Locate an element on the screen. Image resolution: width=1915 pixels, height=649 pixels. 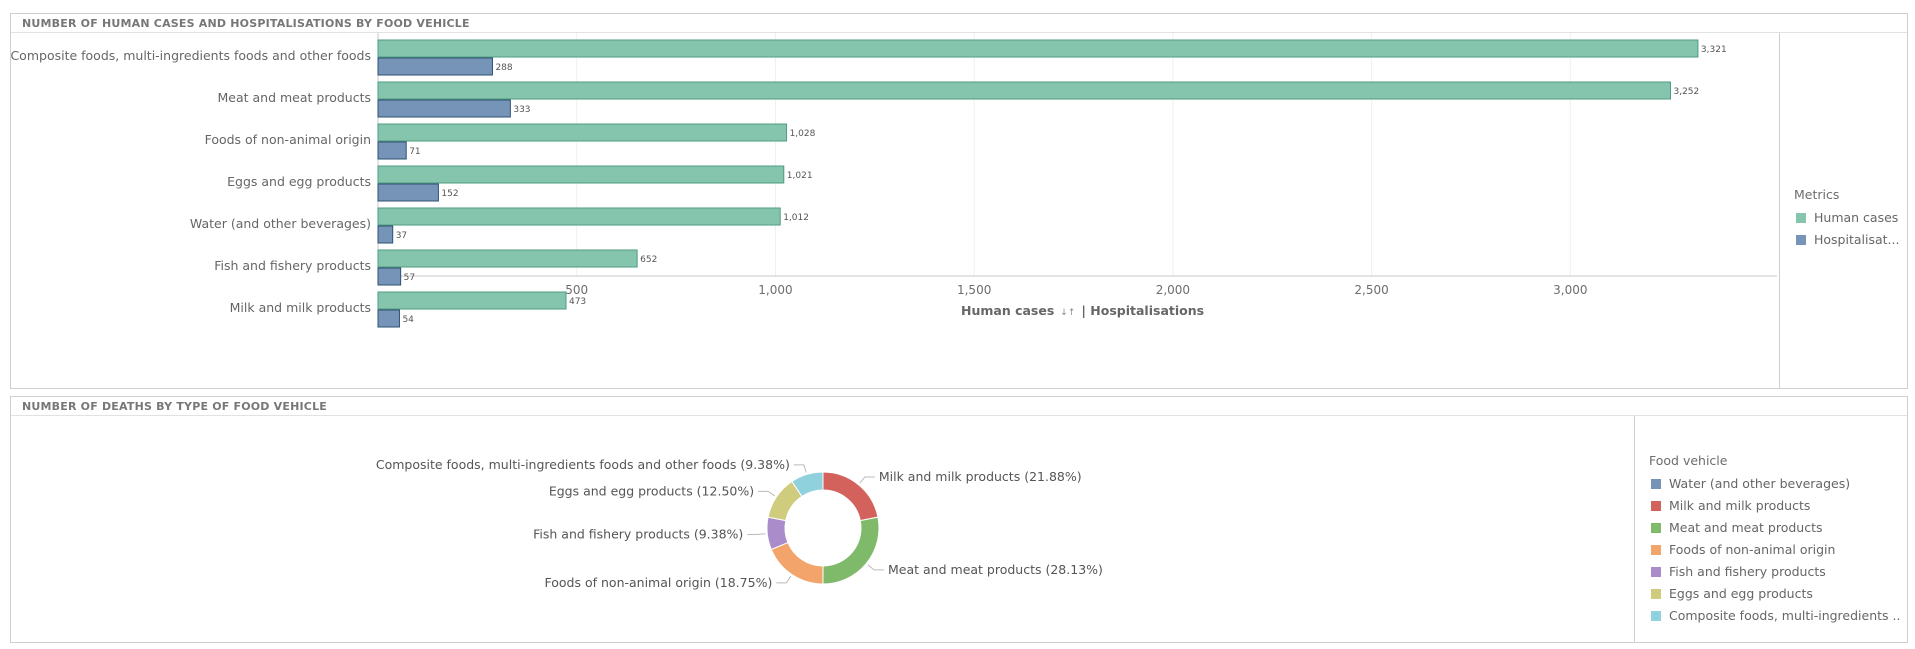
x-tick-label: 2,000 is located at coordinates (1173, 290).